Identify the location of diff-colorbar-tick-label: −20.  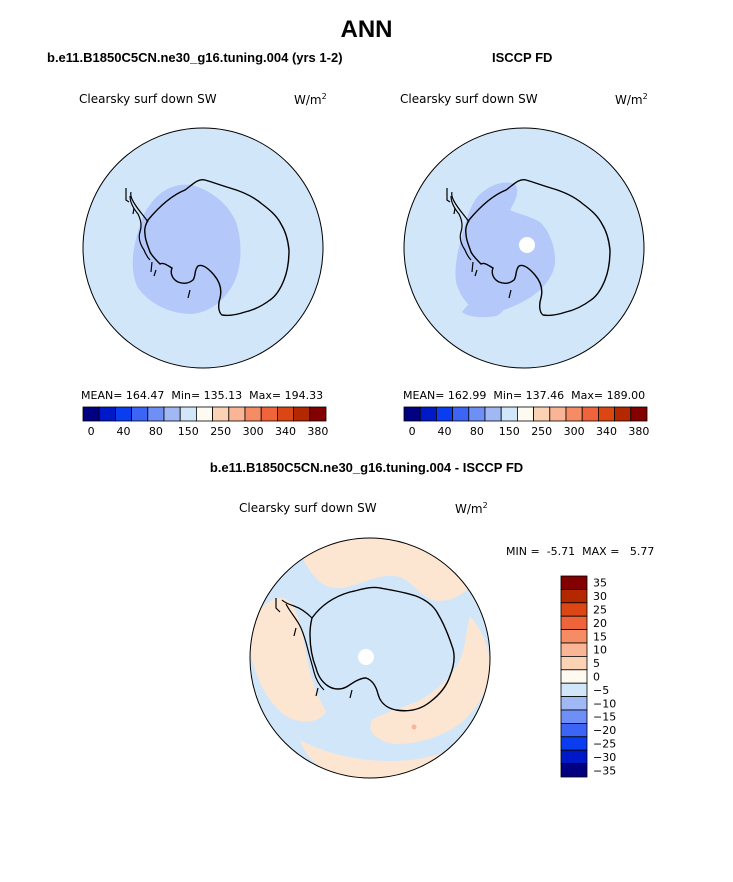
(604, 730).